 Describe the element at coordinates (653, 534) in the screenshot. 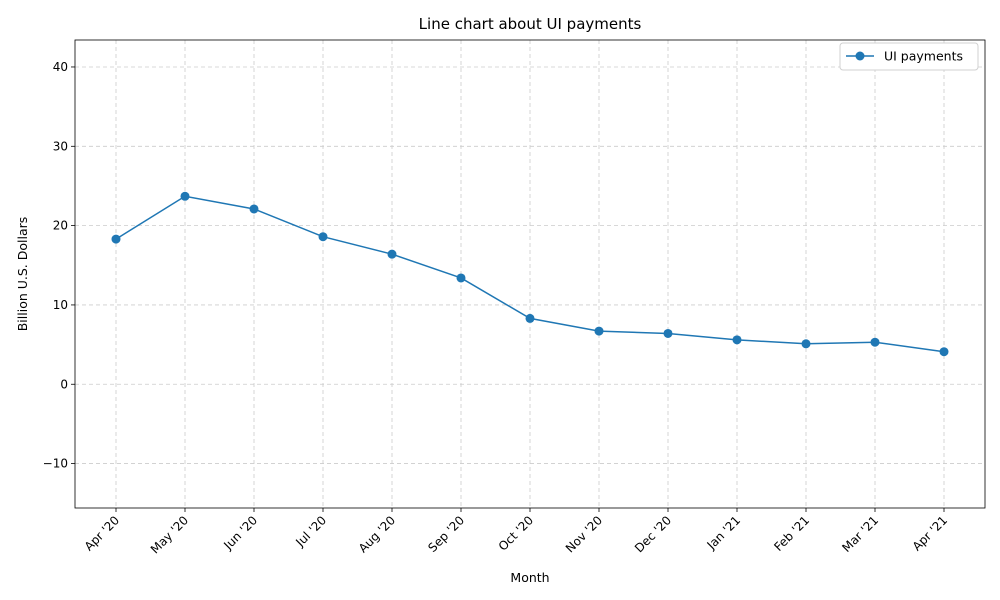

I see `x-tick-label: Dec '20` at that location.